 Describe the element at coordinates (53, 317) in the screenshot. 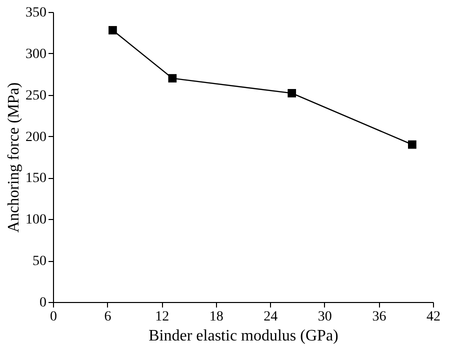

I see `x-tick-label: 0` at that location.